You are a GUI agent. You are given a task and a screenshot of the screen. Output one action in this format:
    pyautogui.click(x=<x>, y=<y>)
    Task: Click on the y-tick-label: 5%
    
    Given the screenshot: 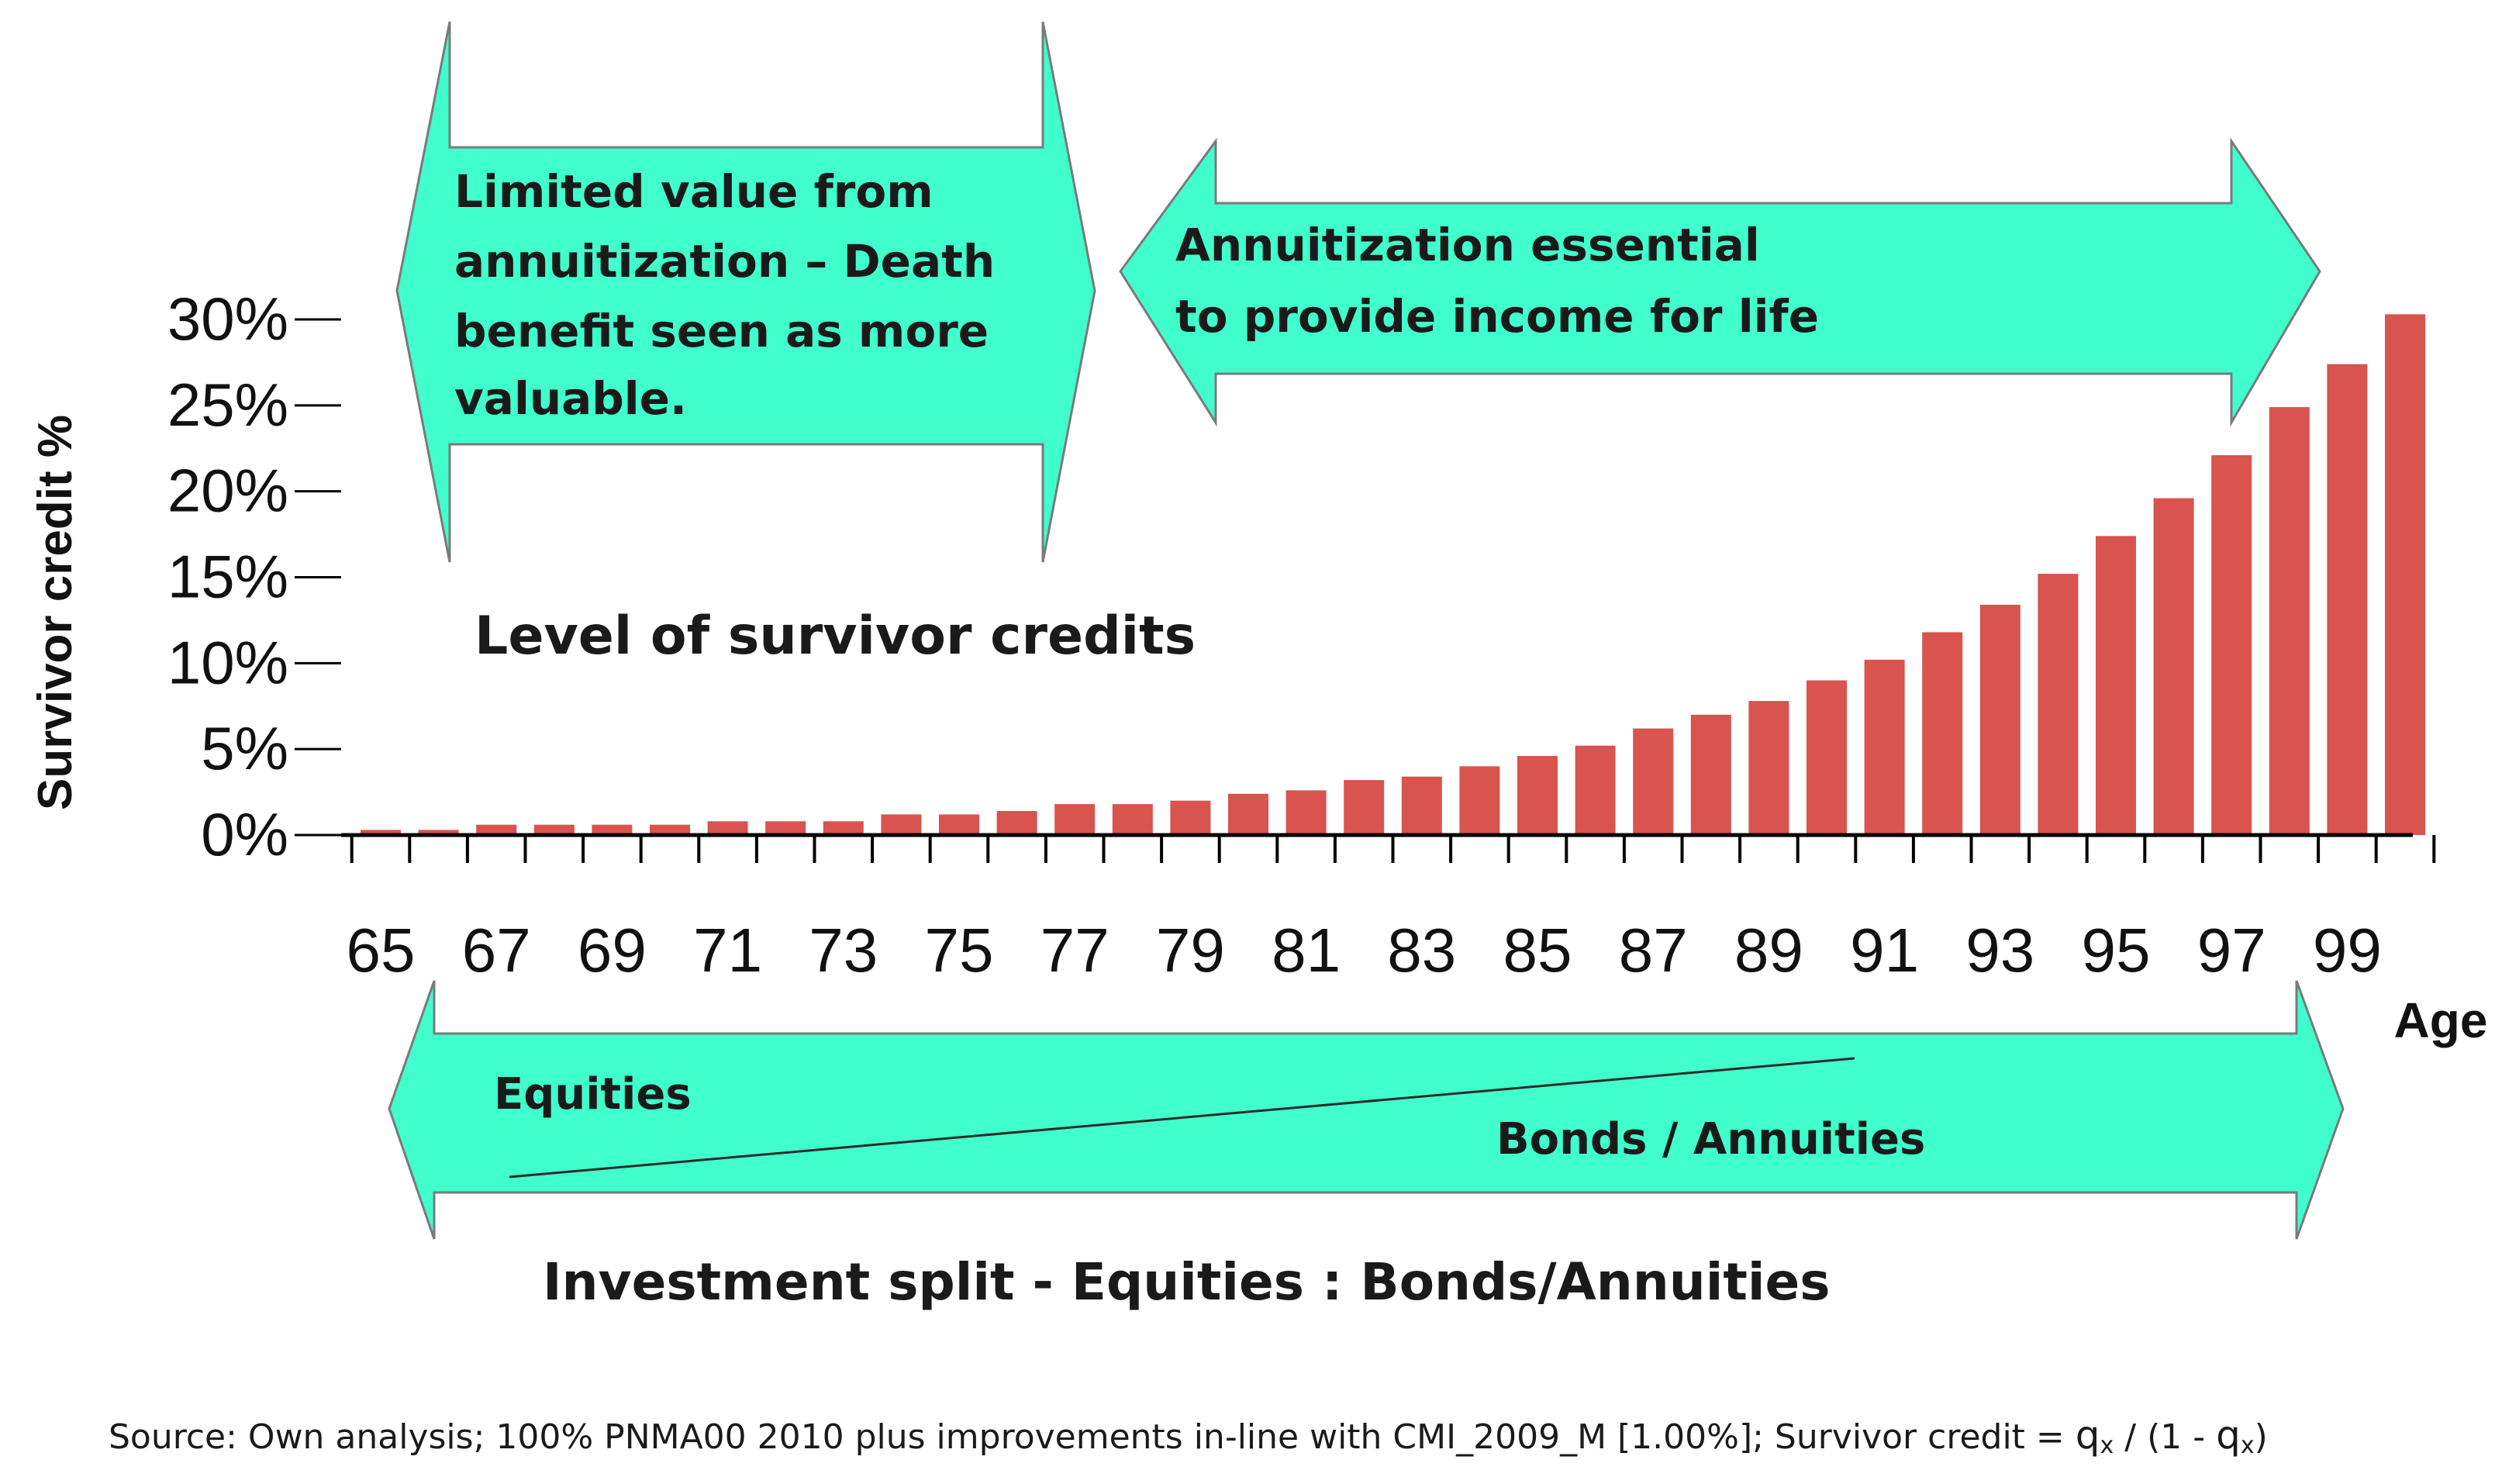 What is the action you would take?
    pyautogui.click(x=244, y=748)
    